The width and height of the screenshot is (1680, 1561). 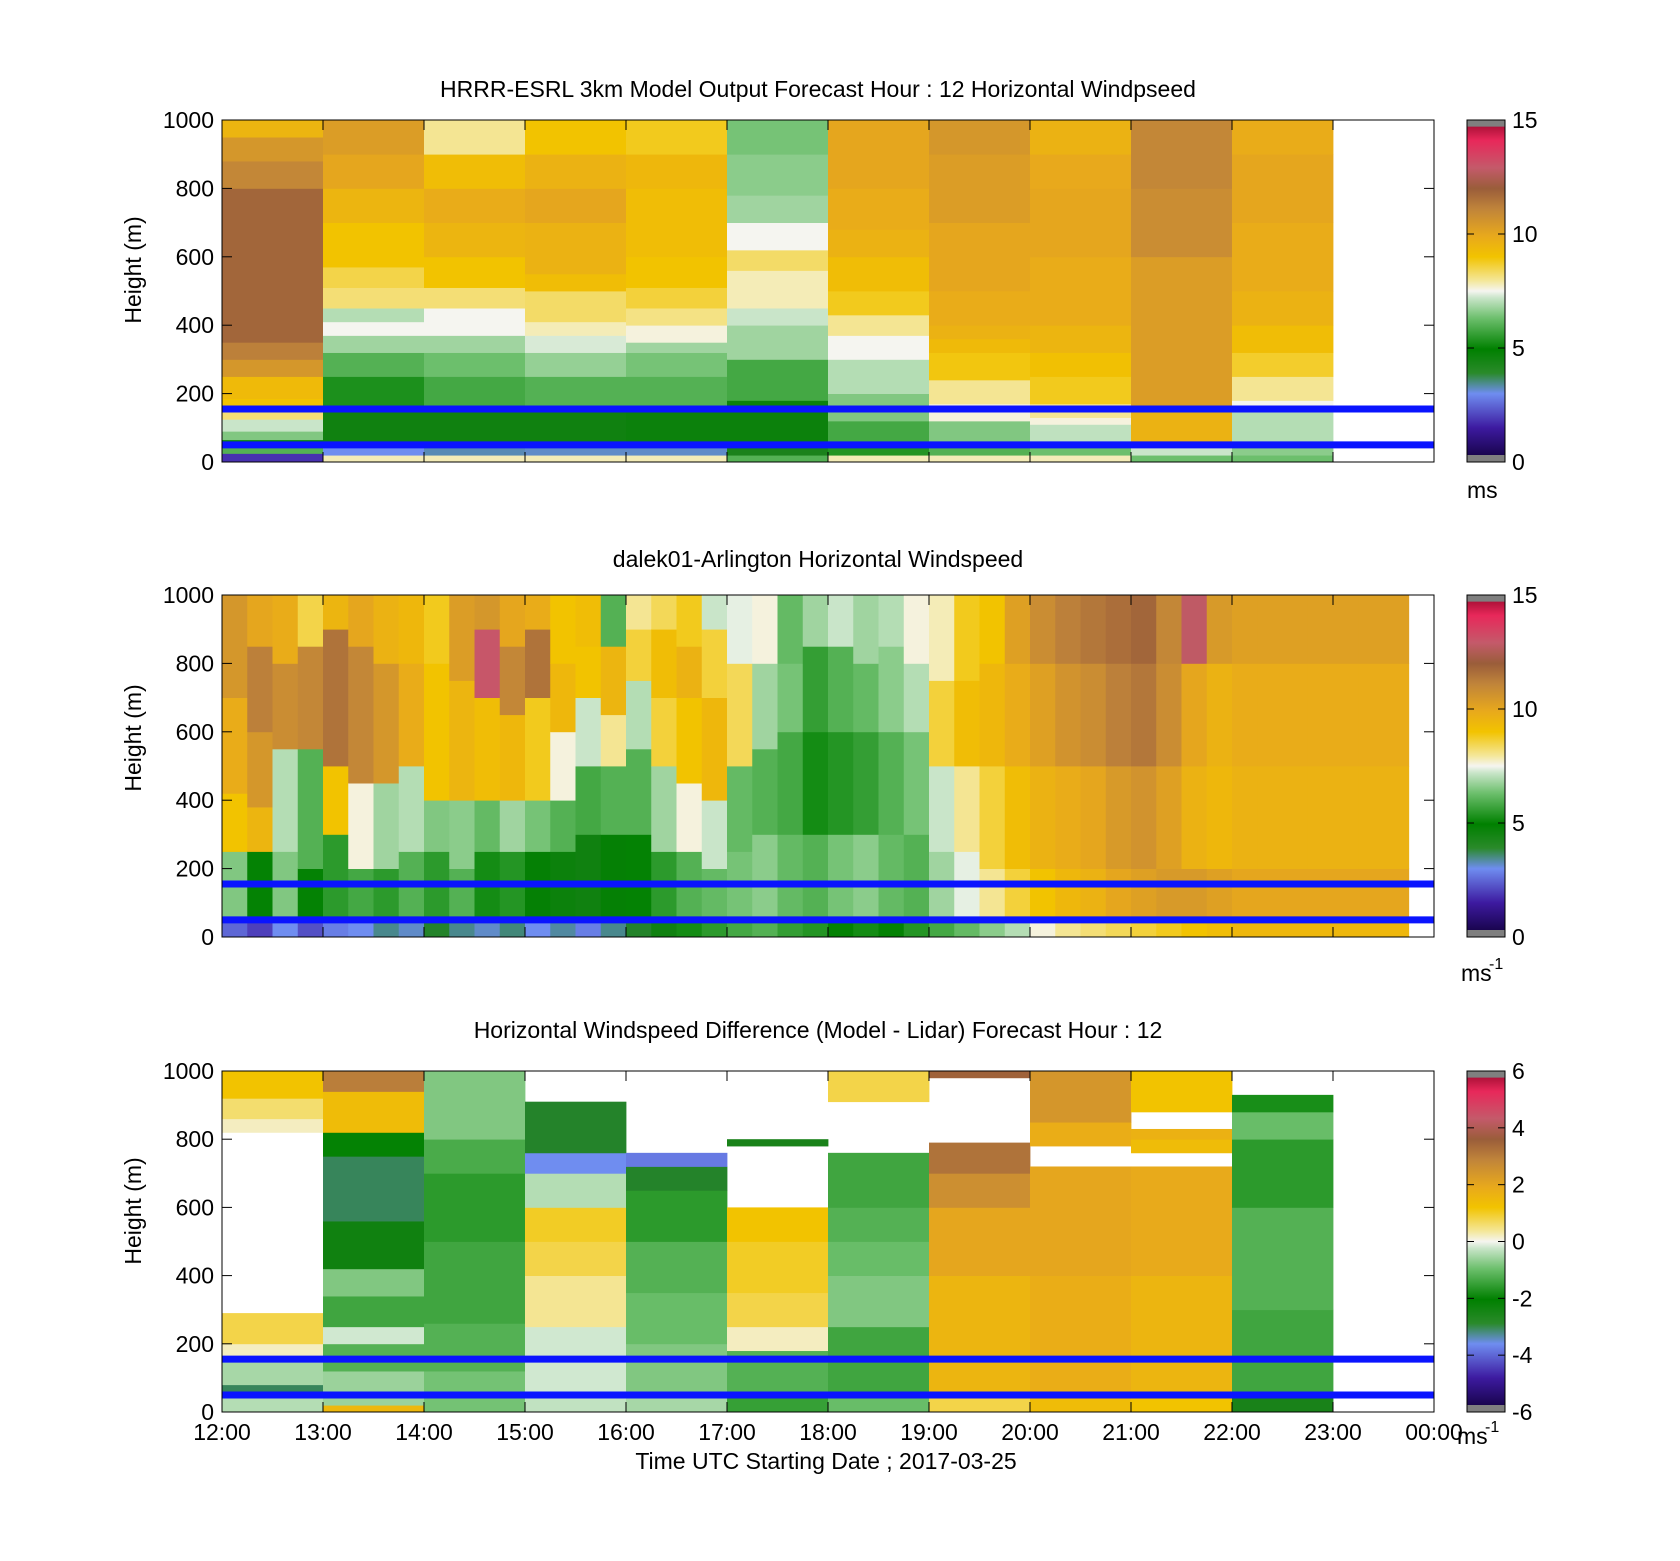 I want to click on x-tick-label: 18:00, so click(x=828, y=1432).